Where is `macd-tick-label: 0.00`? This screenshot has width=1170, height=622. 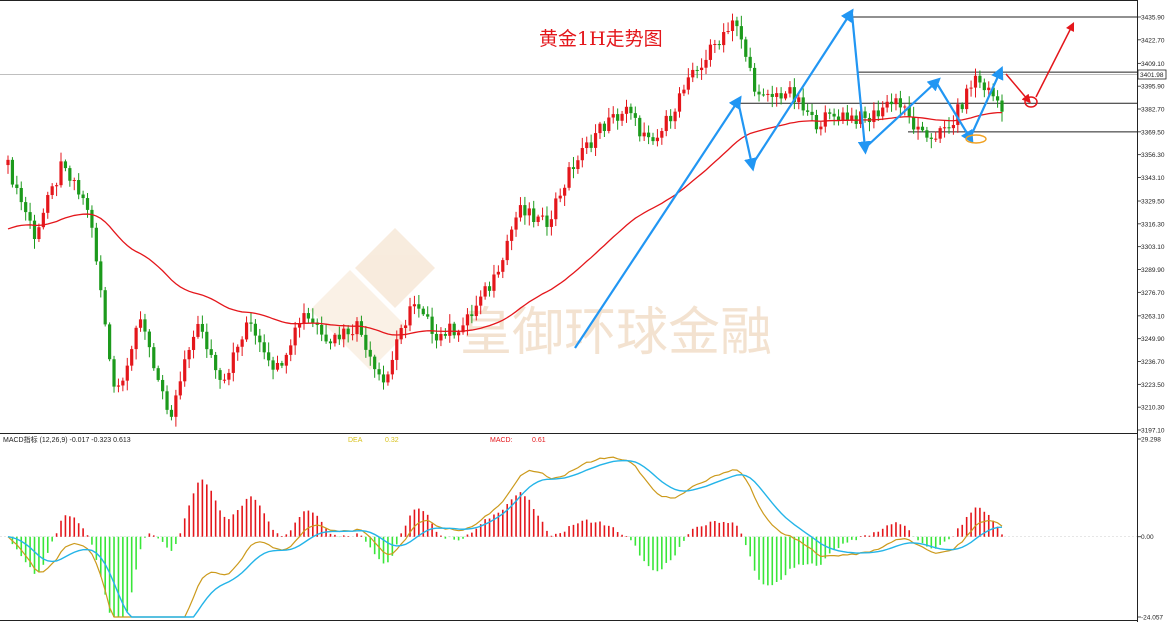
macd-tick-label: 0.00 is located at coordinates (1147, 537).